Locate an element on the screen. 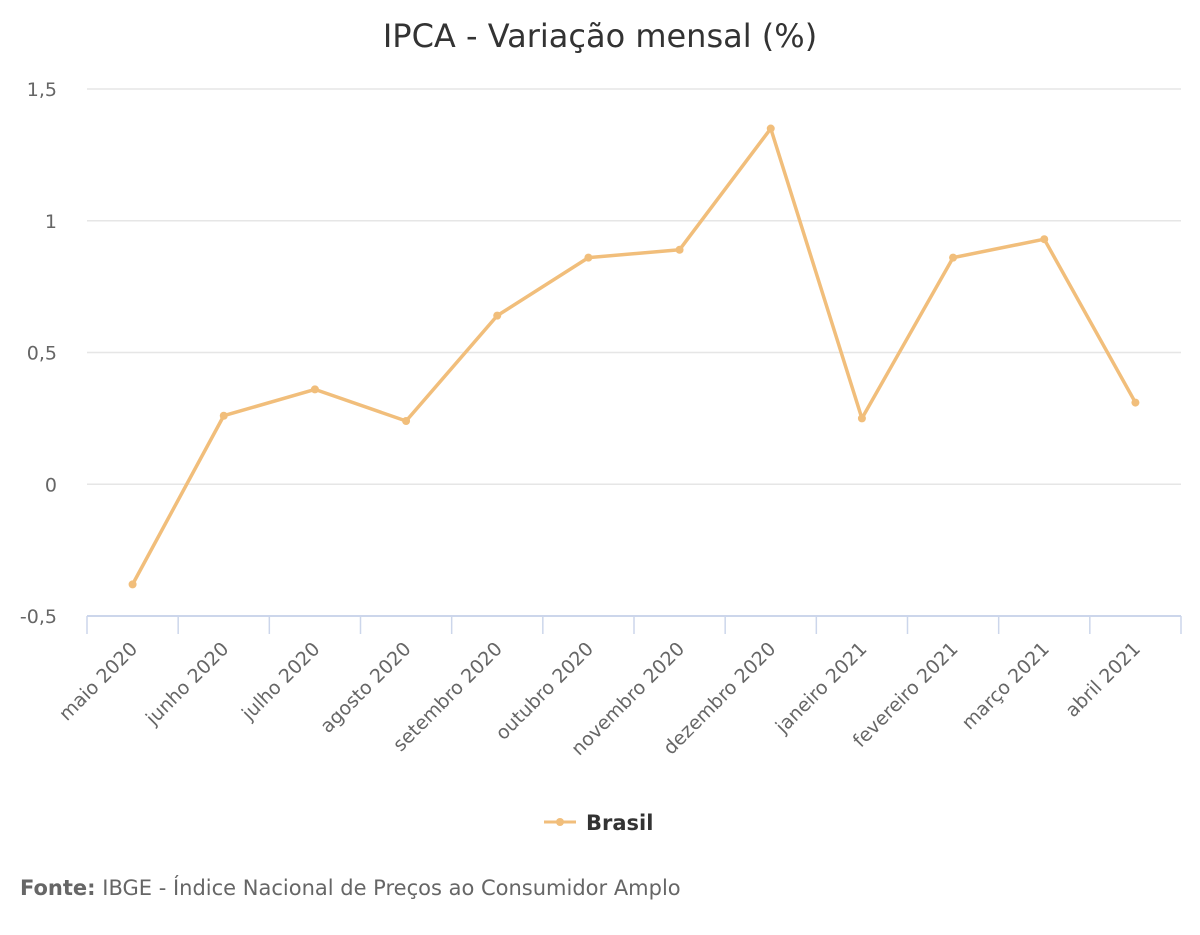 This screenshot has width=1200, height=935. x-tick-label: maio 2020 is located at coordinates (98, 681).